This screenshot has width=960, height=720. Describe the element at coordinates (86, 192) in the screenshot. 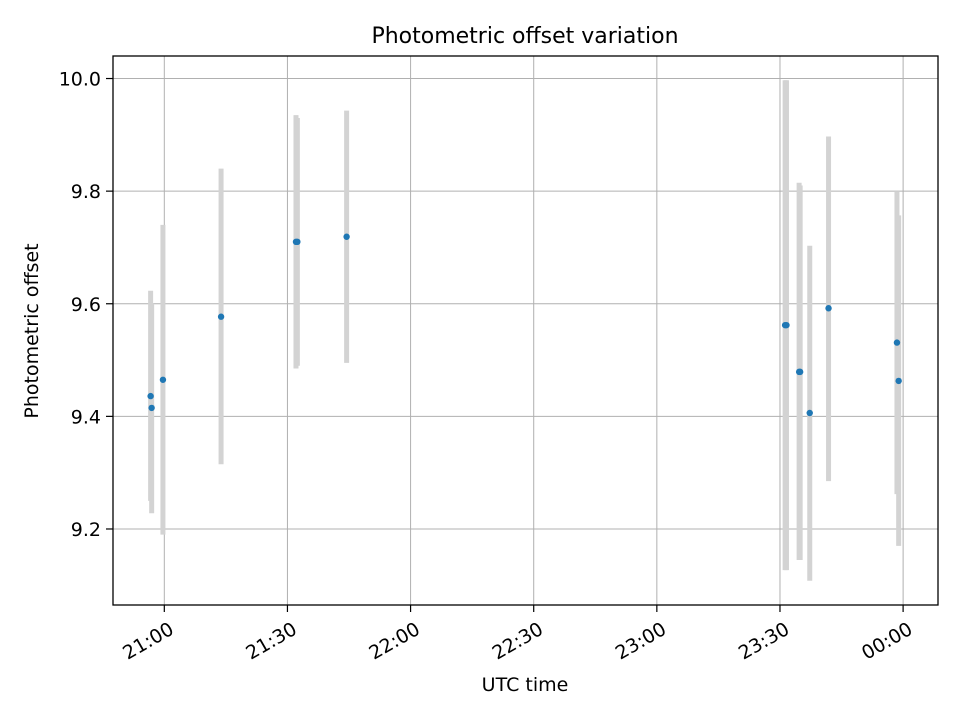

I see `y-tick-label: 9.8` at that location.